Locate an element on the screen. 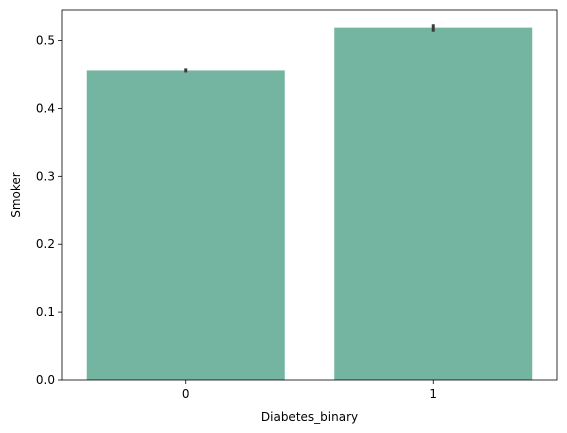  y-tick-label: 0.1 is located at coordinates (45, 312).